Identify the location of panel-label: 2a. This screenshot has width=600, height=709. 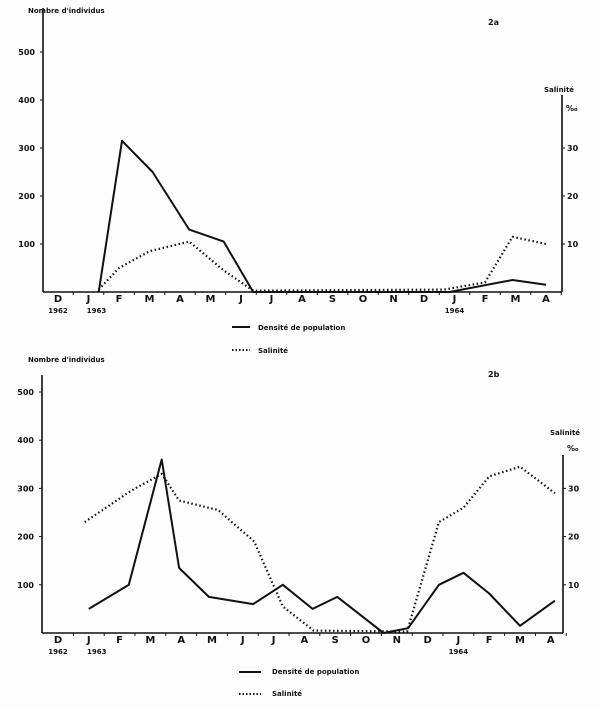
(493, 22).